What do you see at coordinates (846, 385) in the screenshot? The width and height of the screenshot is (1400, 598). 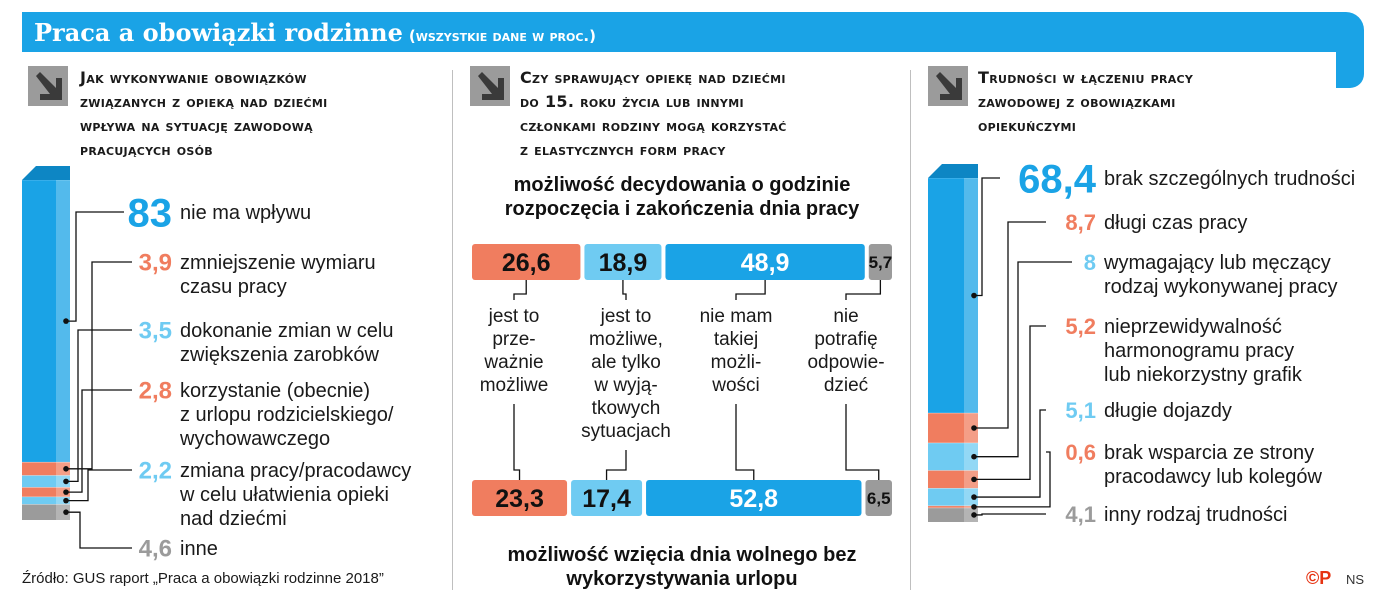 I see `category-label: dzieć` at bounding box center [846, 385].